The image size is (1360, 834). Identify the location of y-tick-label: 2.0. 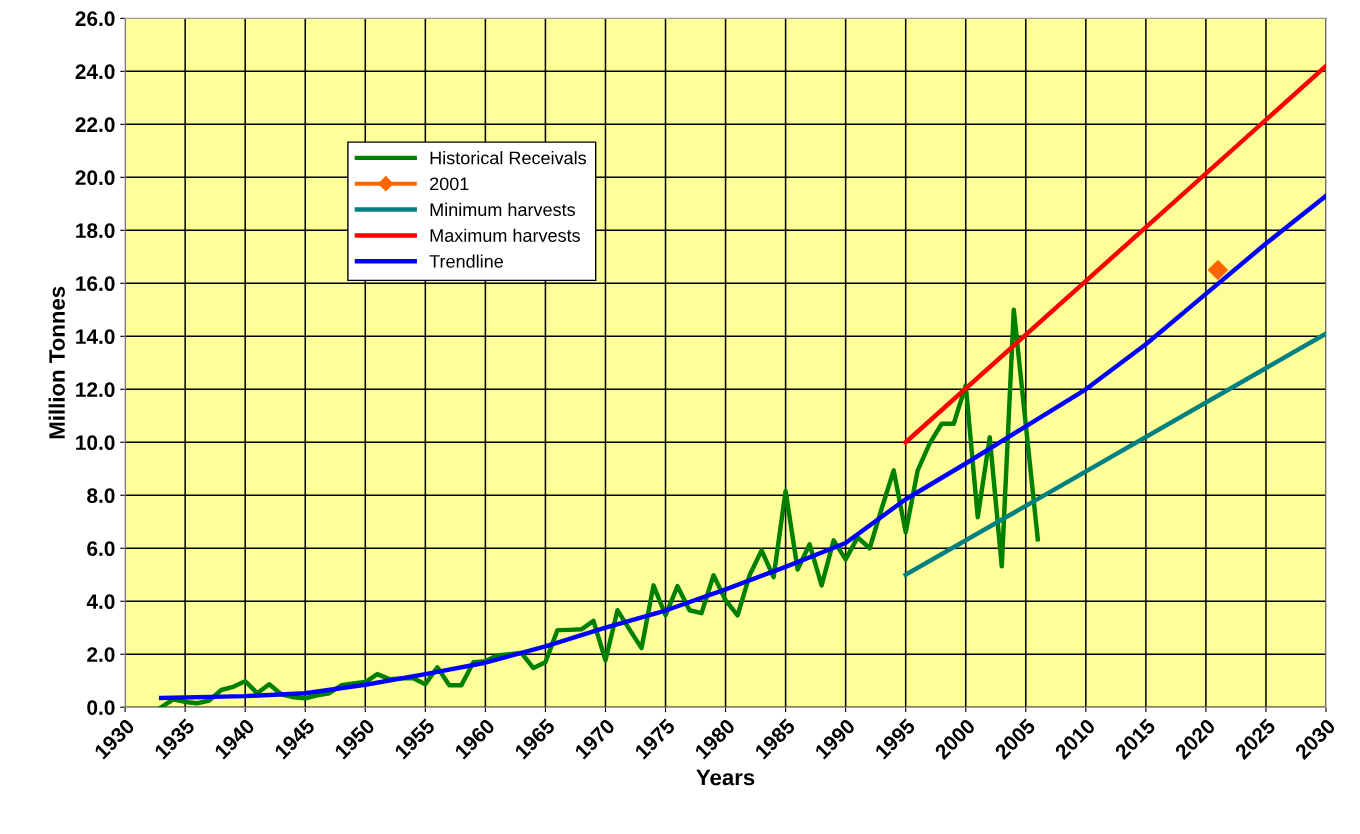
(101, 654).